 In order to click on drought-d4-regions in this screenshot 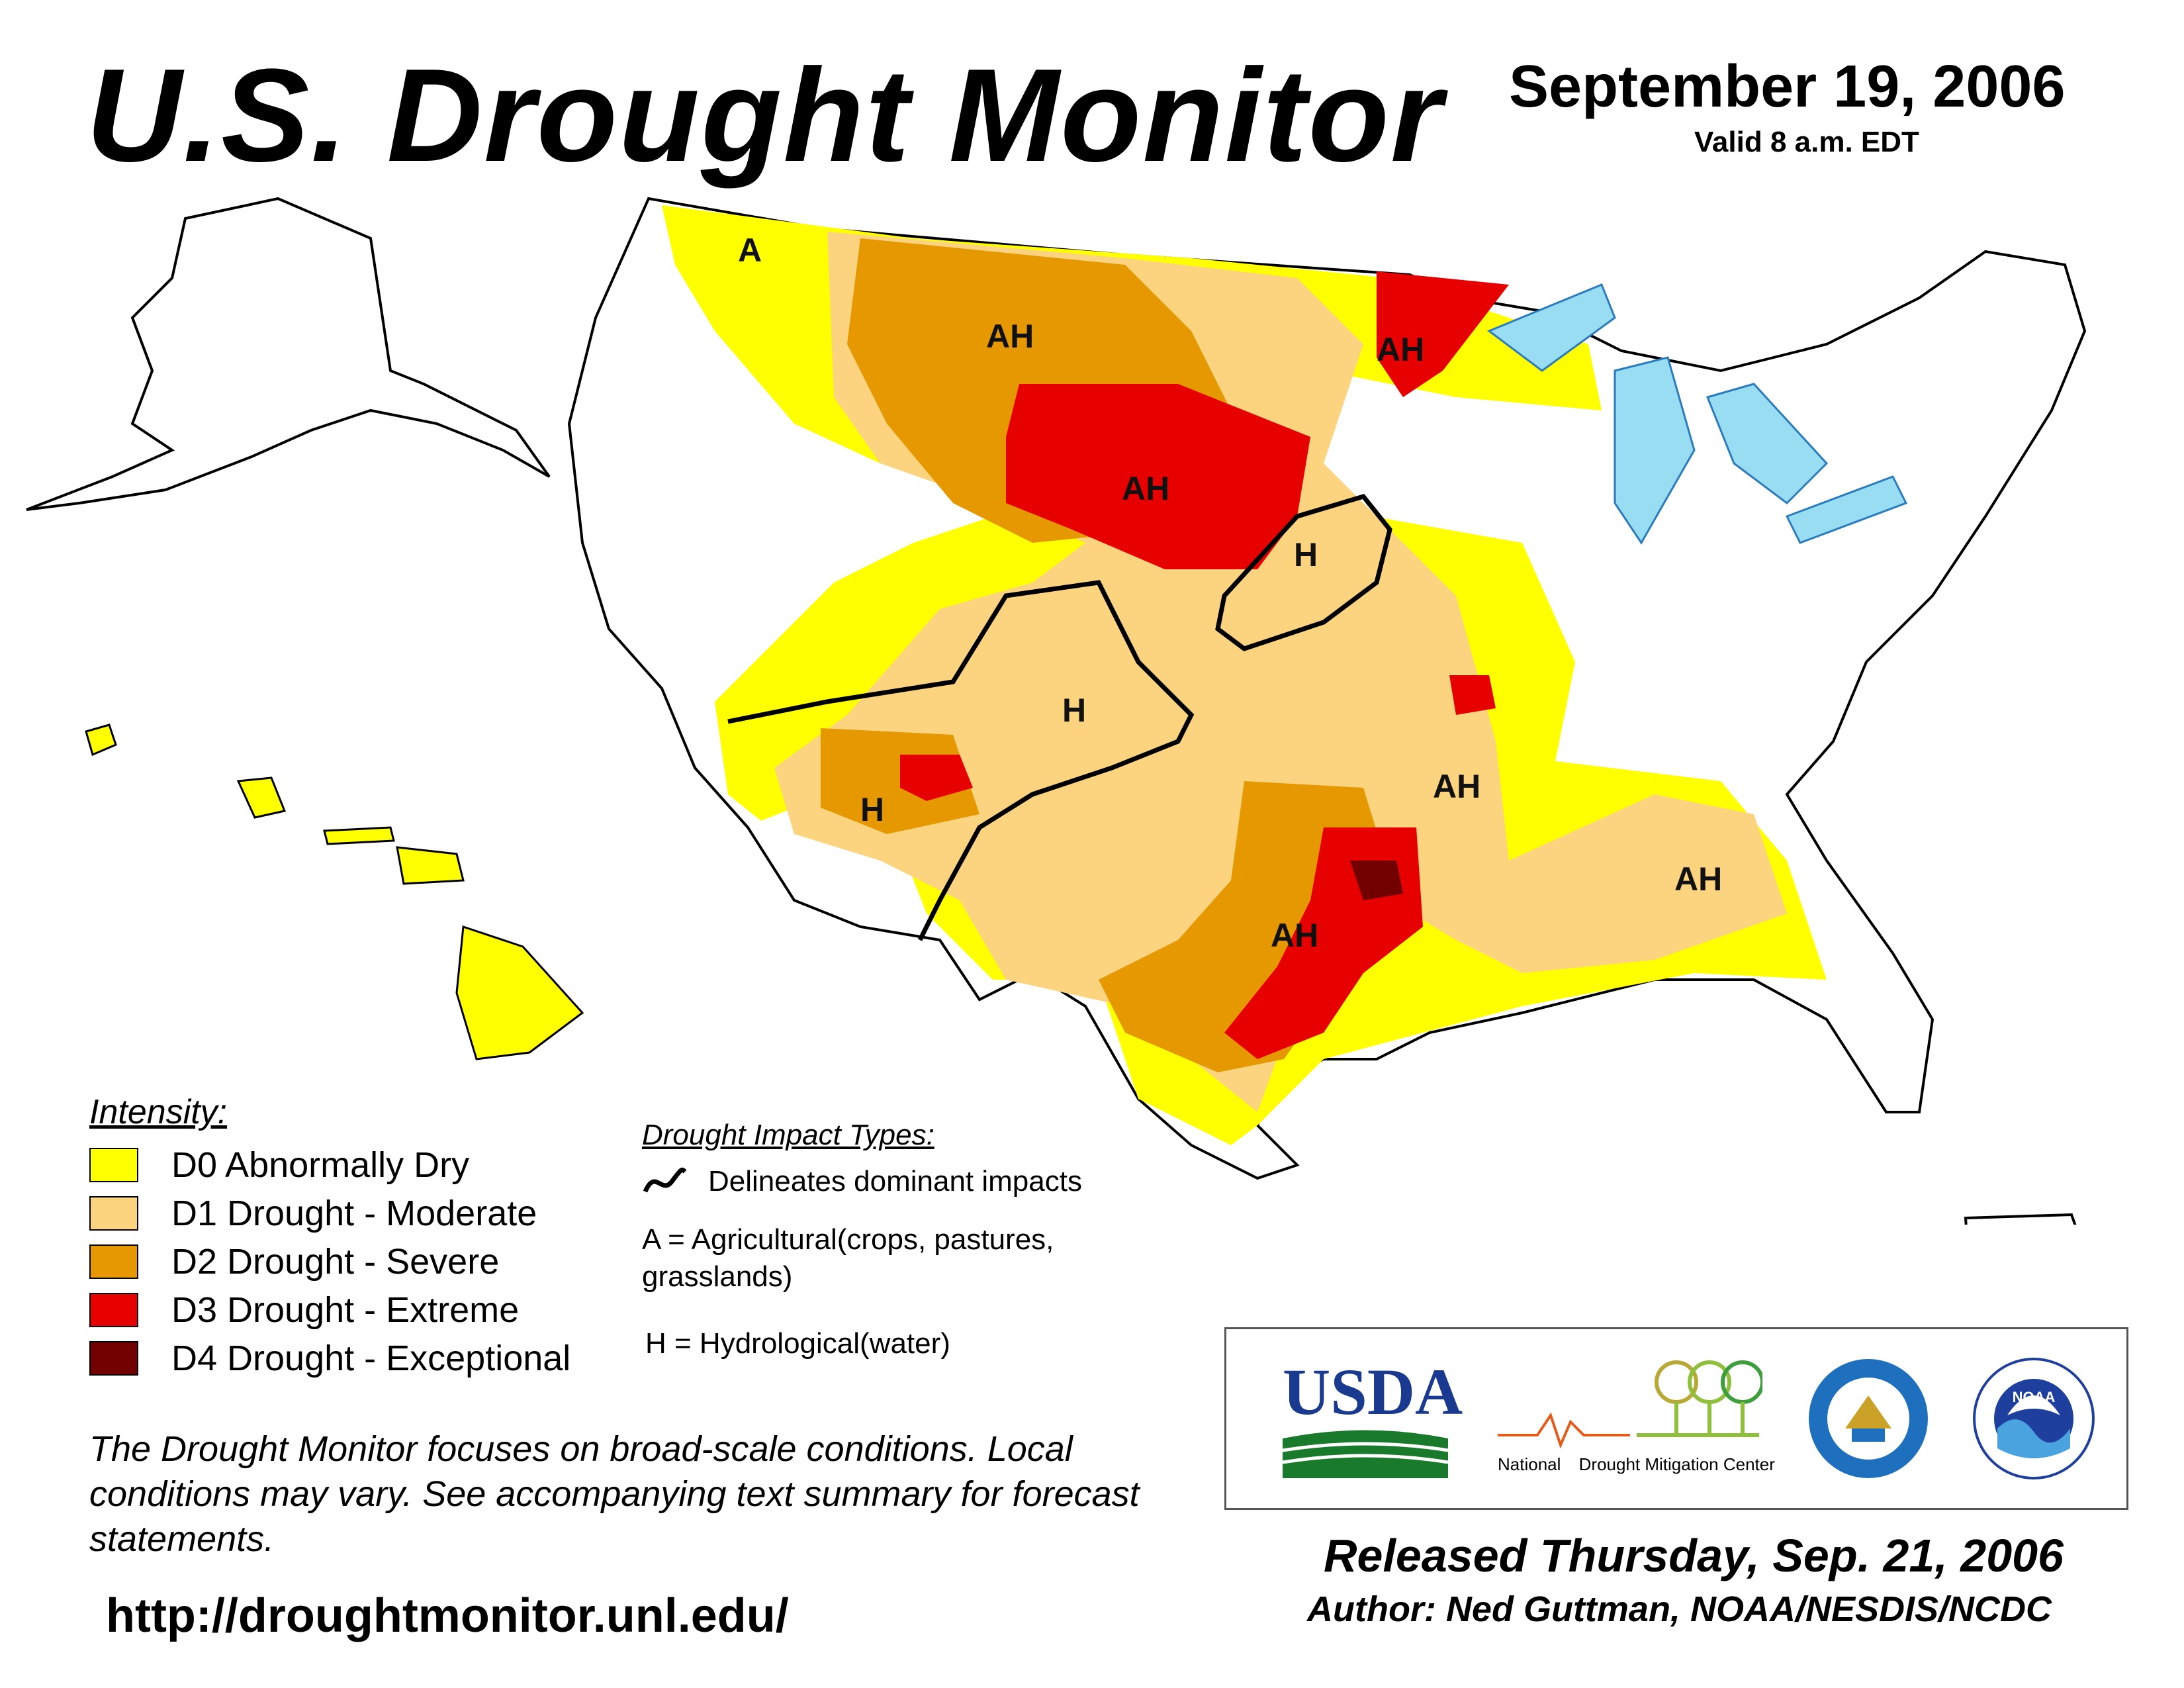, I will do `click(1376, 880)`.